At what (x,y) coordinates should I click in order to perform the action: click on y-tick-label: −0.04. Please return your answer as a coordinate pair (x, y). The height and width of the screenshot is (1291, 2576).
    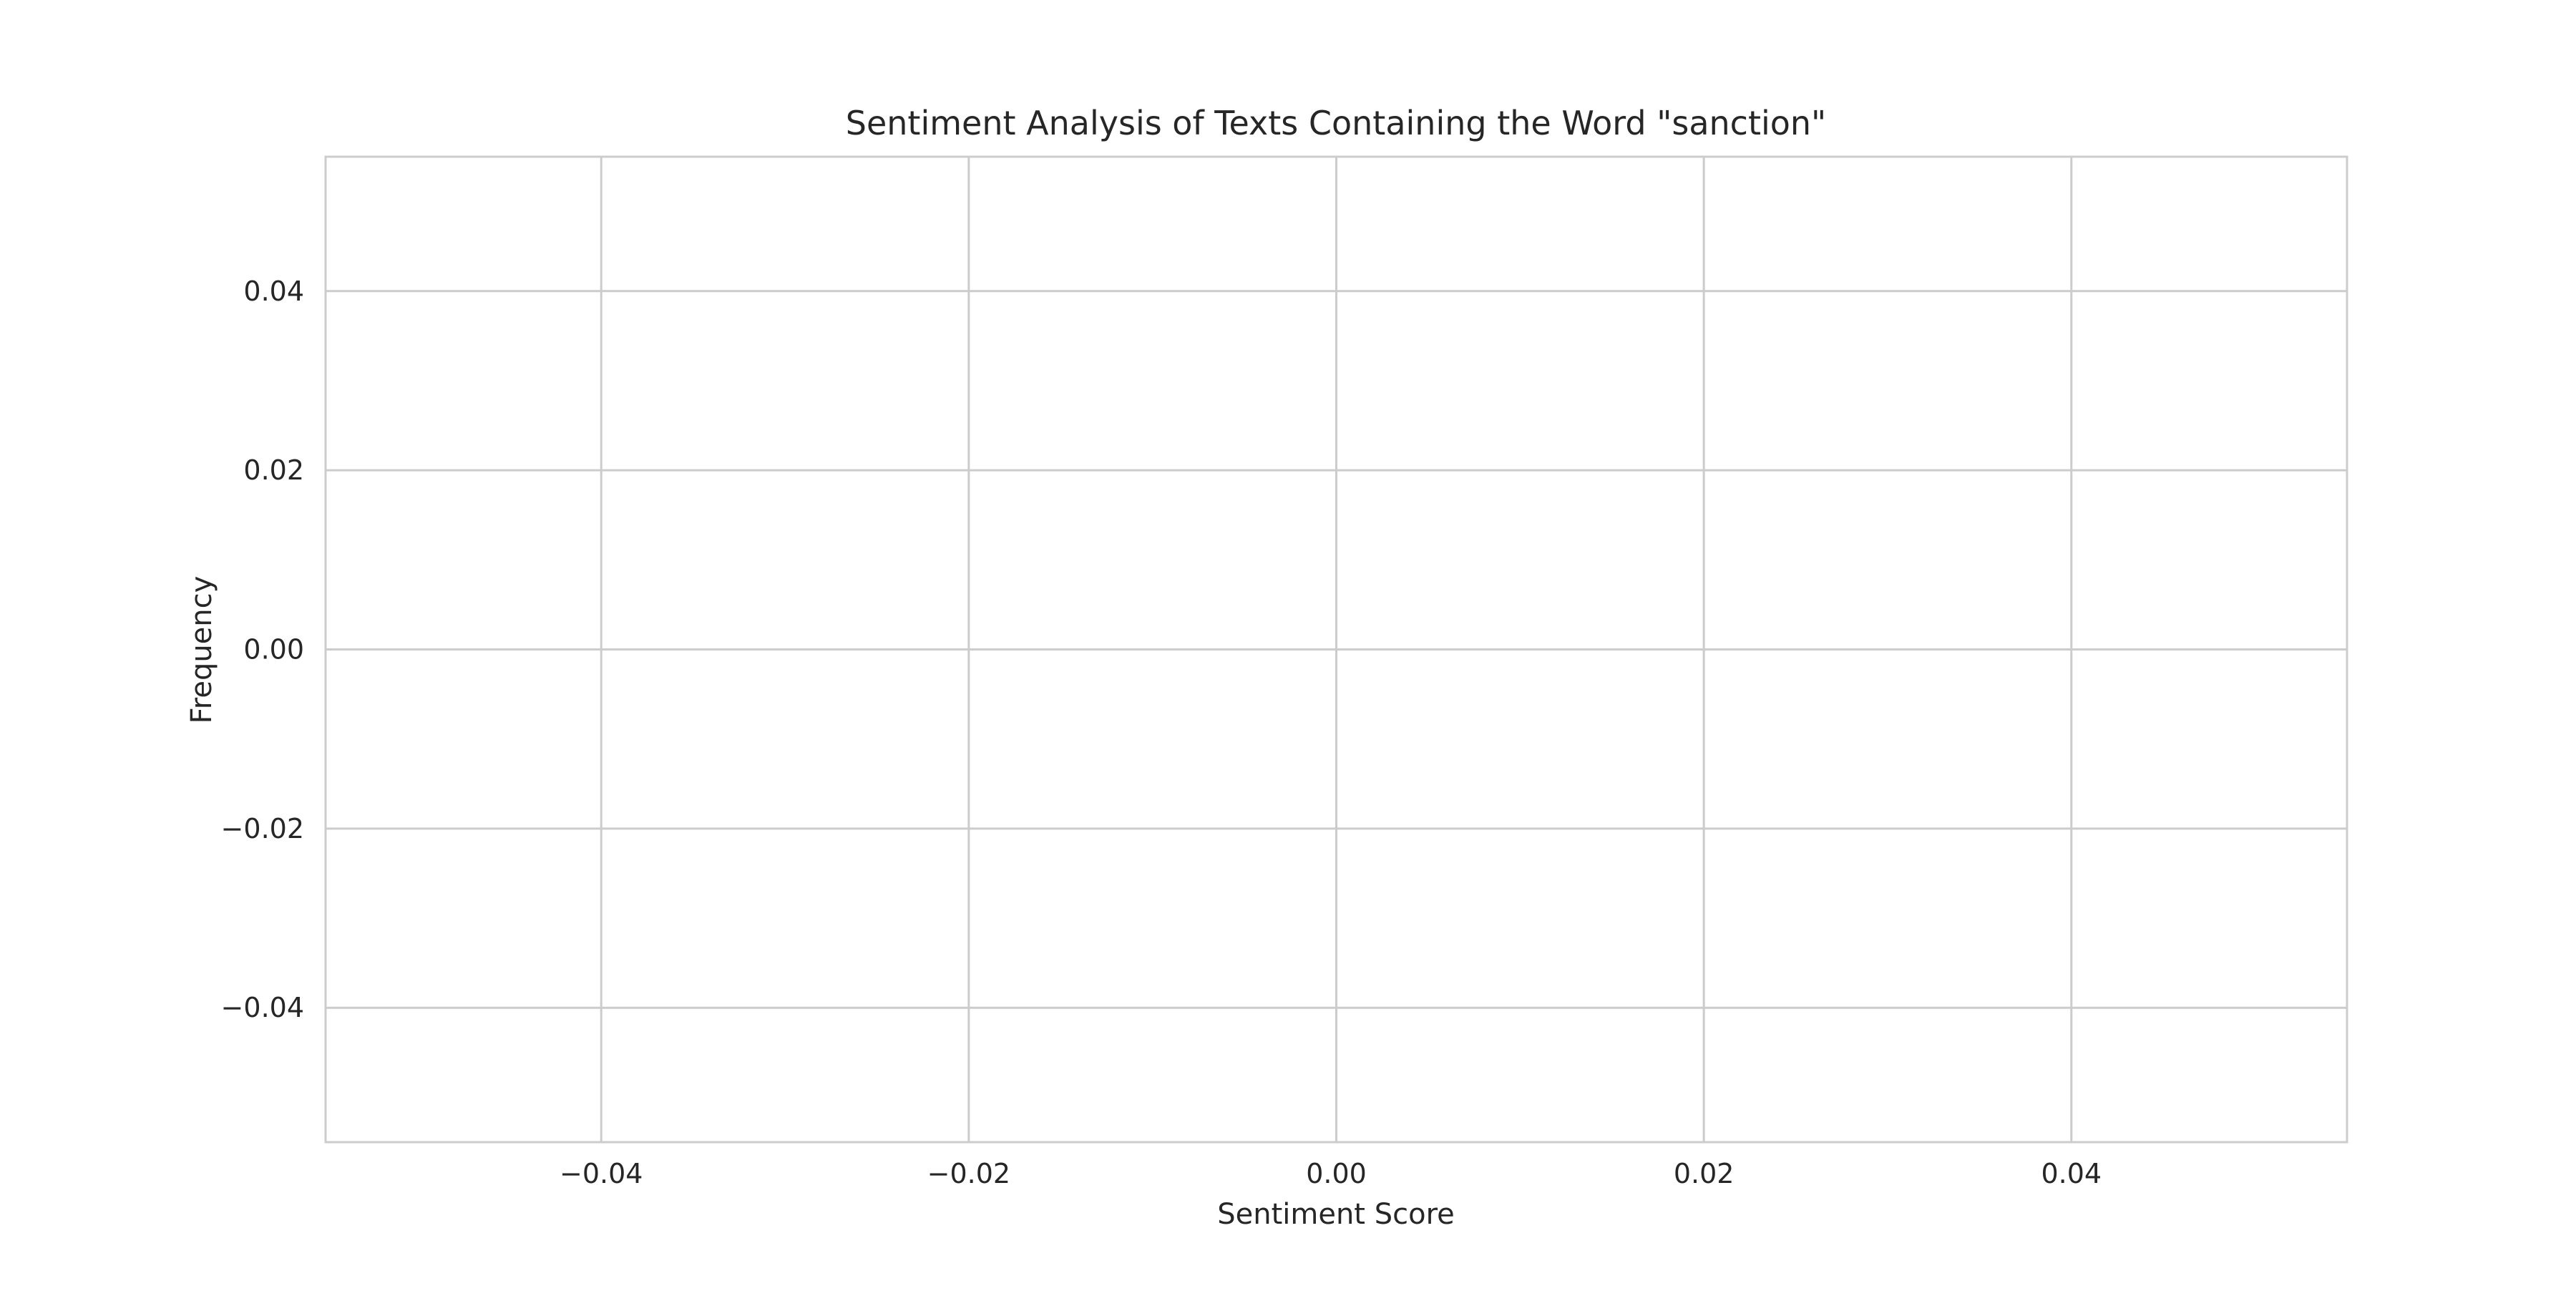
    Looking at the image, I should click on (262, 1007).